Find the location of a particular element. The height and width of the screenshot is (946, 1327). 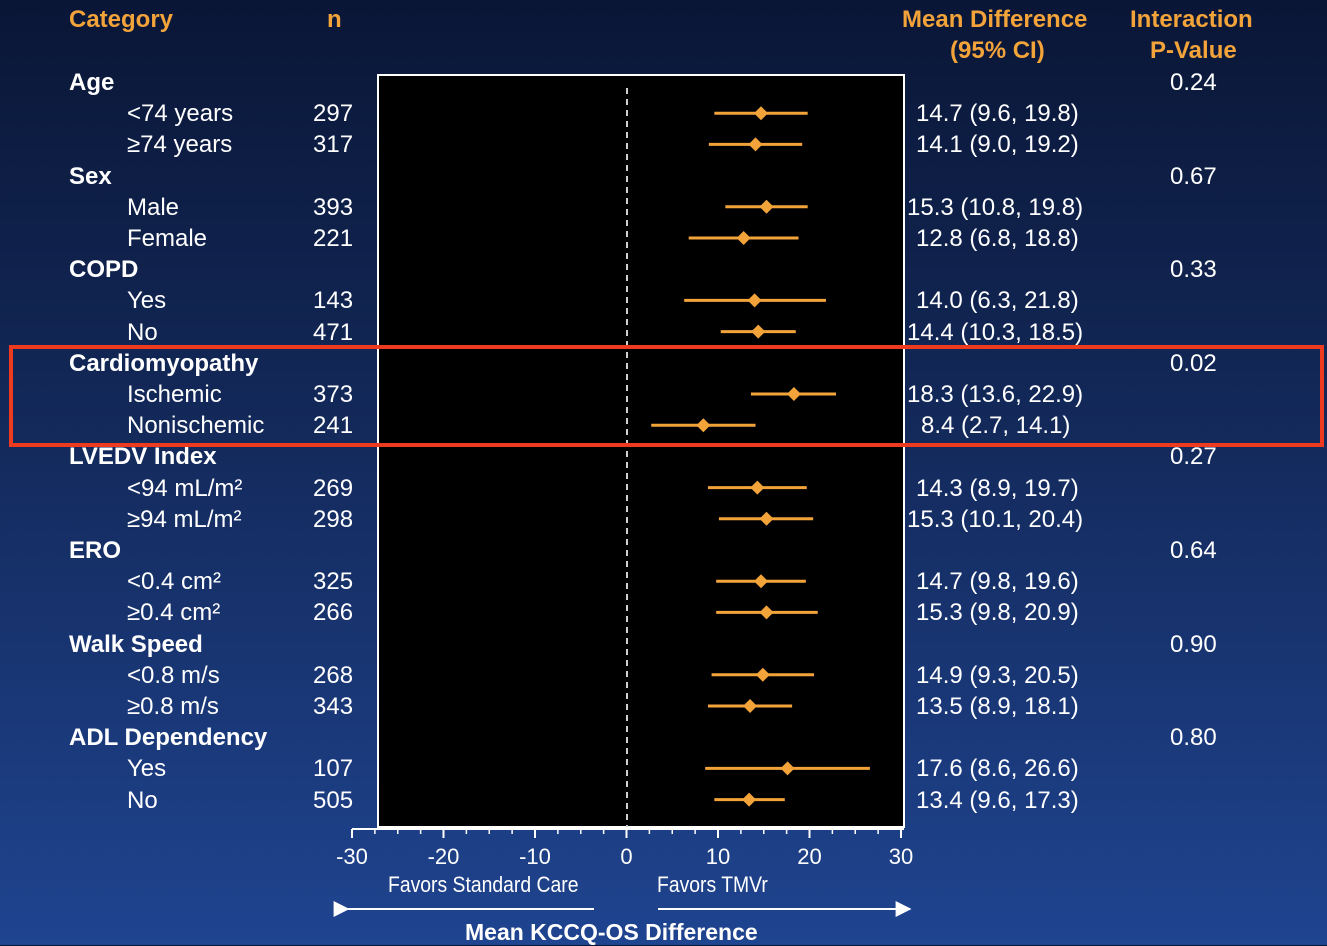

x-axis-title: Mean KCCQ-OS Difference is located at coordinates (611, 932).